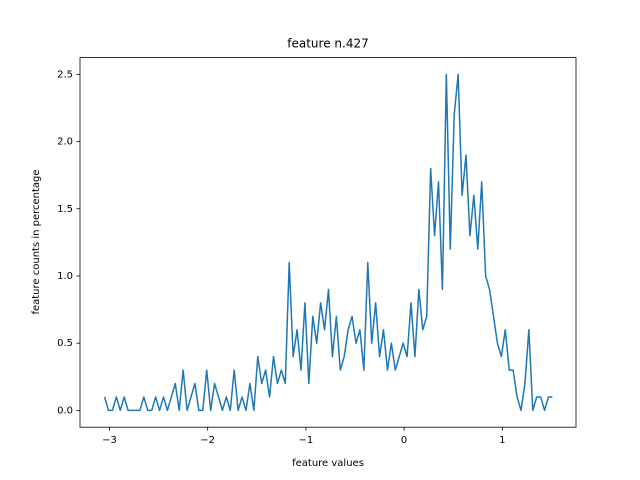 The height and width of the screenshot is (480, 640). I want to click on y-tick-label: 0.0, so click(65, 410).